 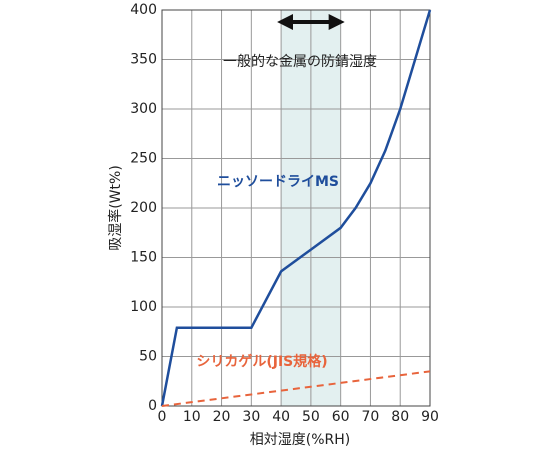 What do you see at coordinates (143, 307) in the screenshot?
I see `y-tick-label: 100` at bounding box center [143, 307].